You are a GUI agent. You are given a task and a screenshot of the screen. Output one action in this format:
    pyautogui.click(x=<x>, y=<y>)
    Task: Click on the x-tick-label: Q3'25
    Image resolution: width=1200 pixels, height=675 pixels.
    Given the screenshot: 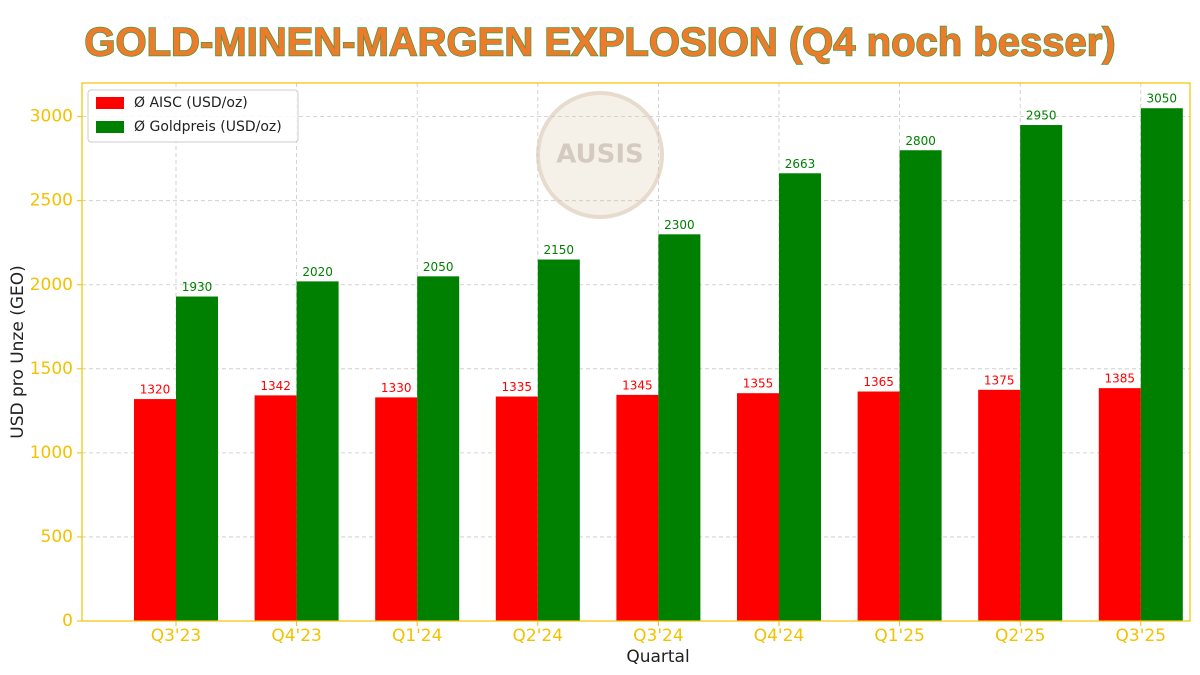 What is the action you would take?
    pyautogui.click(x=1141, y=636)
    